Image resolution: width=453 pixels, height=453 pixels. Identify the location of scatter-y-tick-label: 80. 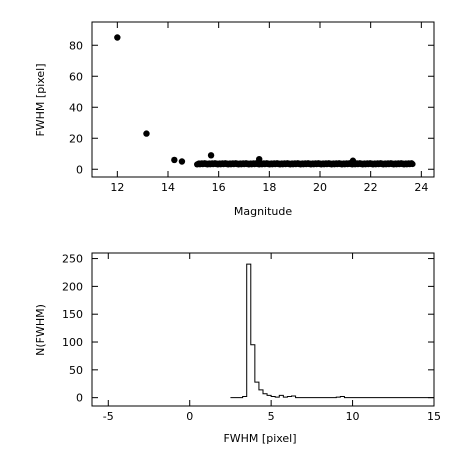
(76, 45).